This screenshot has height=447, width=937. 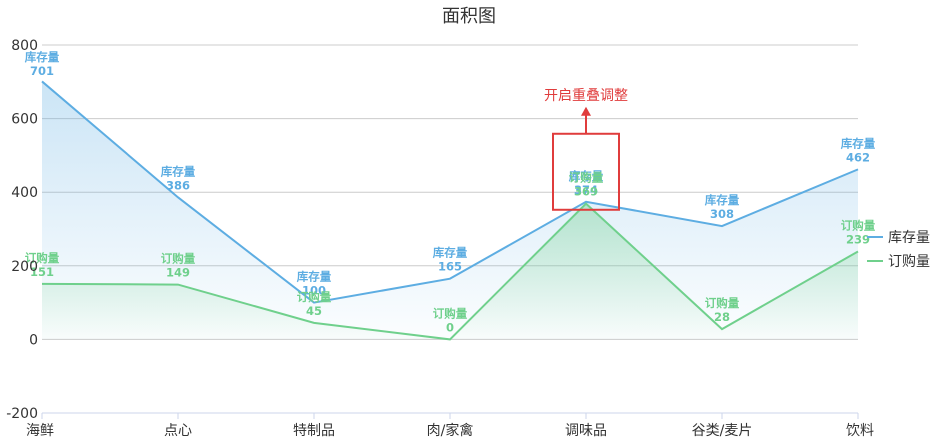 I want to click on x-tick-label: 点心, so click(x=178, y=431).